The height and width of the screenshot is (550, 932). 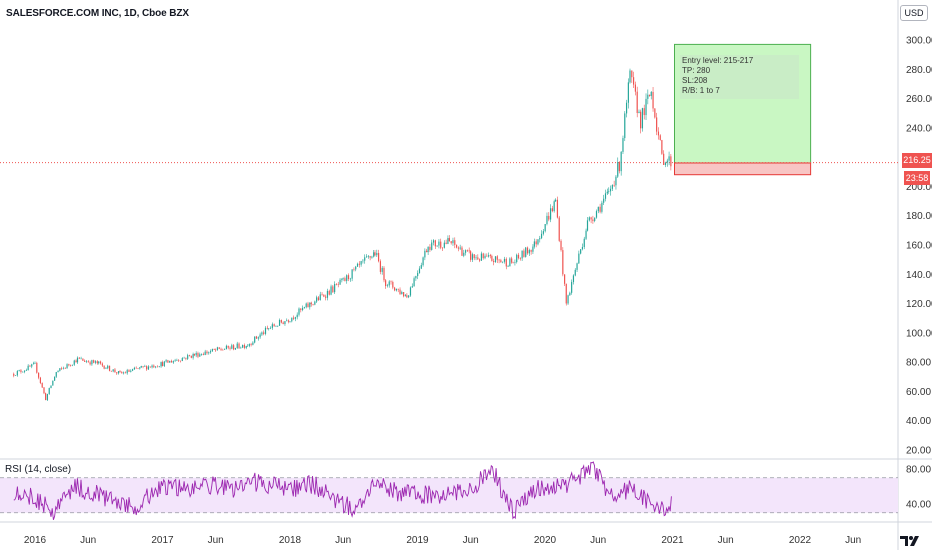 What do you see at coordinates (672, 540) in the screenshot?
I see `time-tick-label: 2021` at bounding box center [672, 540].